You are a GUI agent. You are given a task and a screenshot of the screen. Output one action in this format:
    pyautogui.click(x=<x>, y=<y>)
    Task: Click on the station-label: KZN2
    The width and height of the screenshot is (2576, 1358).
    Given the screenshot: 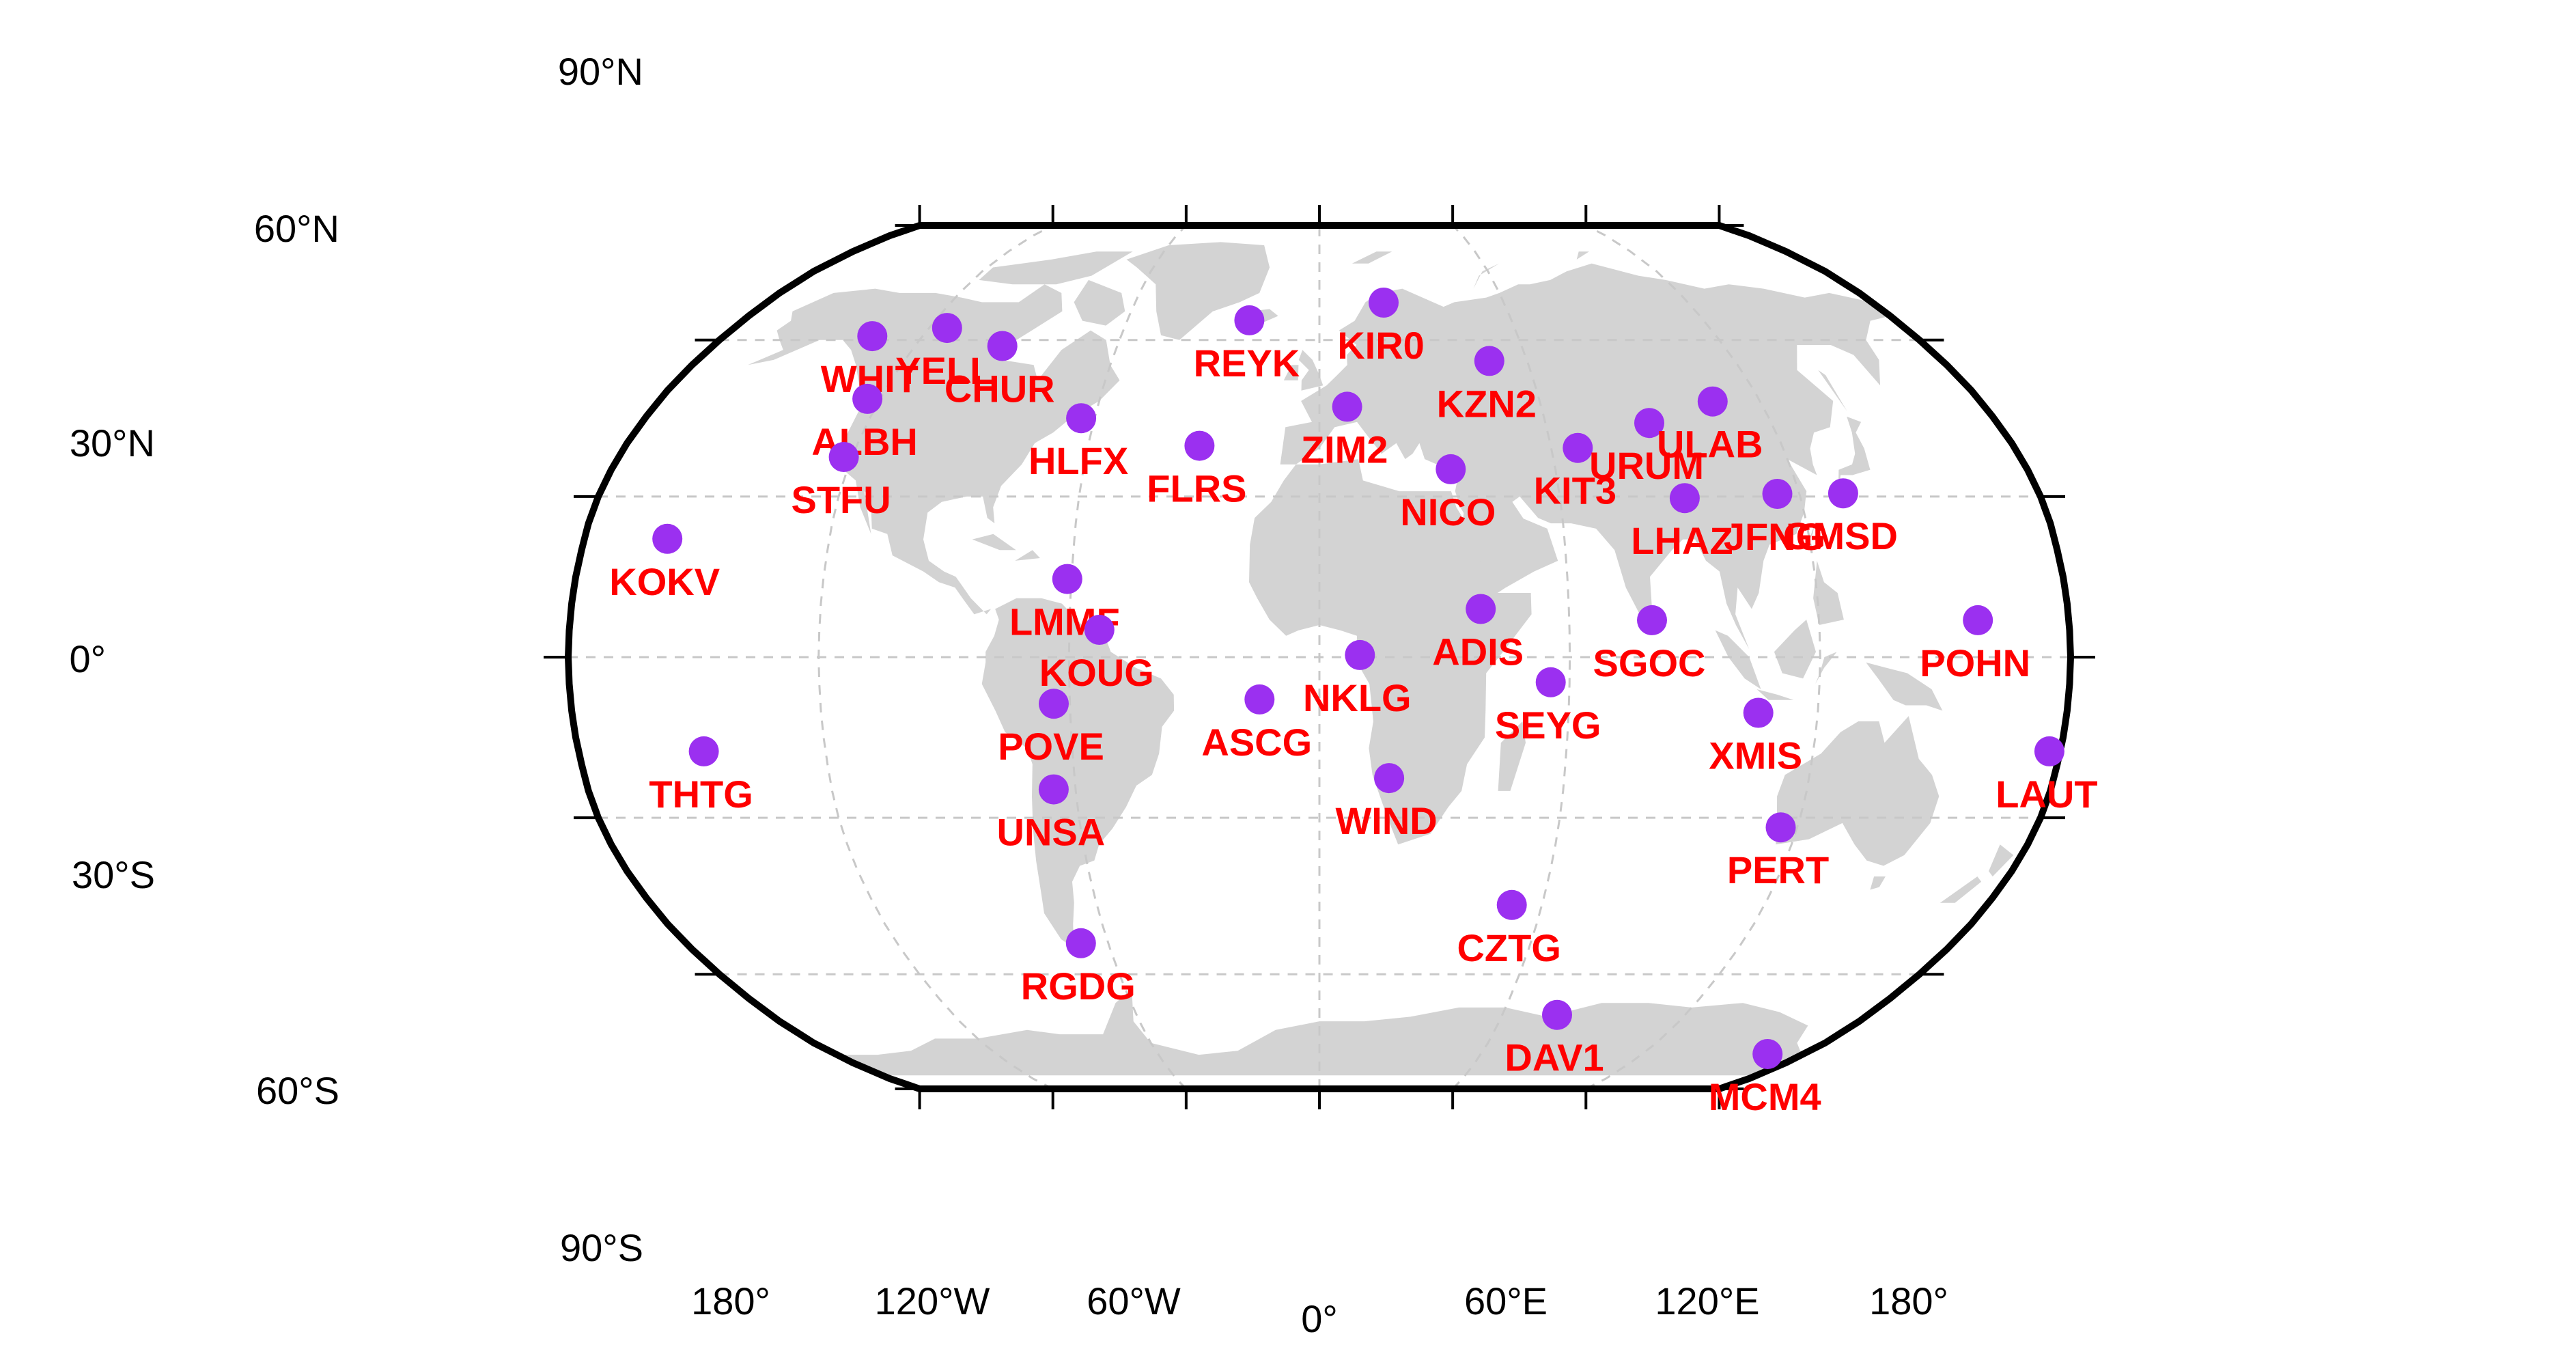 What is the action you would take?
    pyautogui.click(x=1487, y=403)
    